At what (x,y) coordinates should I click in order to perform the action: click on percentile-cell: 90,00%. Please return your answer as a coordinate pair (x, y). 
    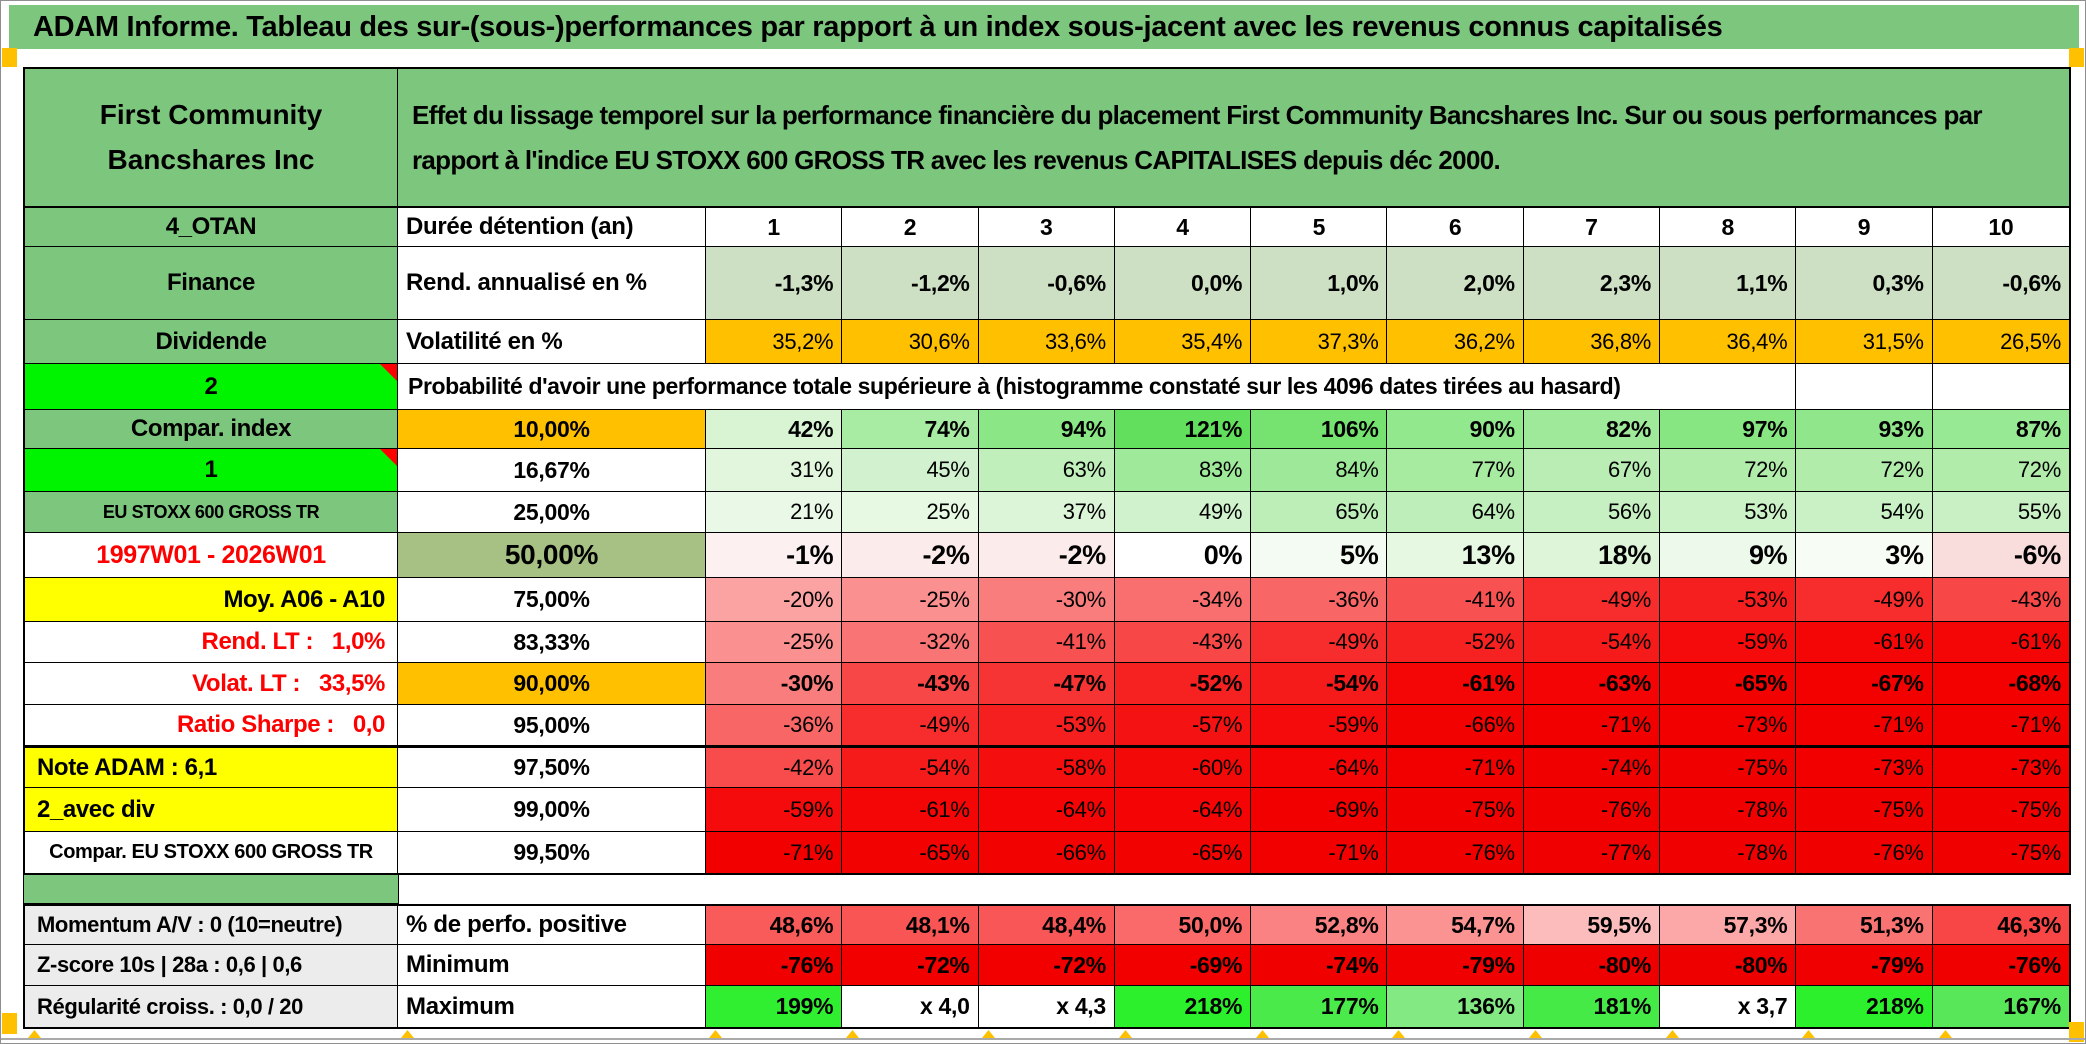
    Looking at the image, I should click on (552, 683).